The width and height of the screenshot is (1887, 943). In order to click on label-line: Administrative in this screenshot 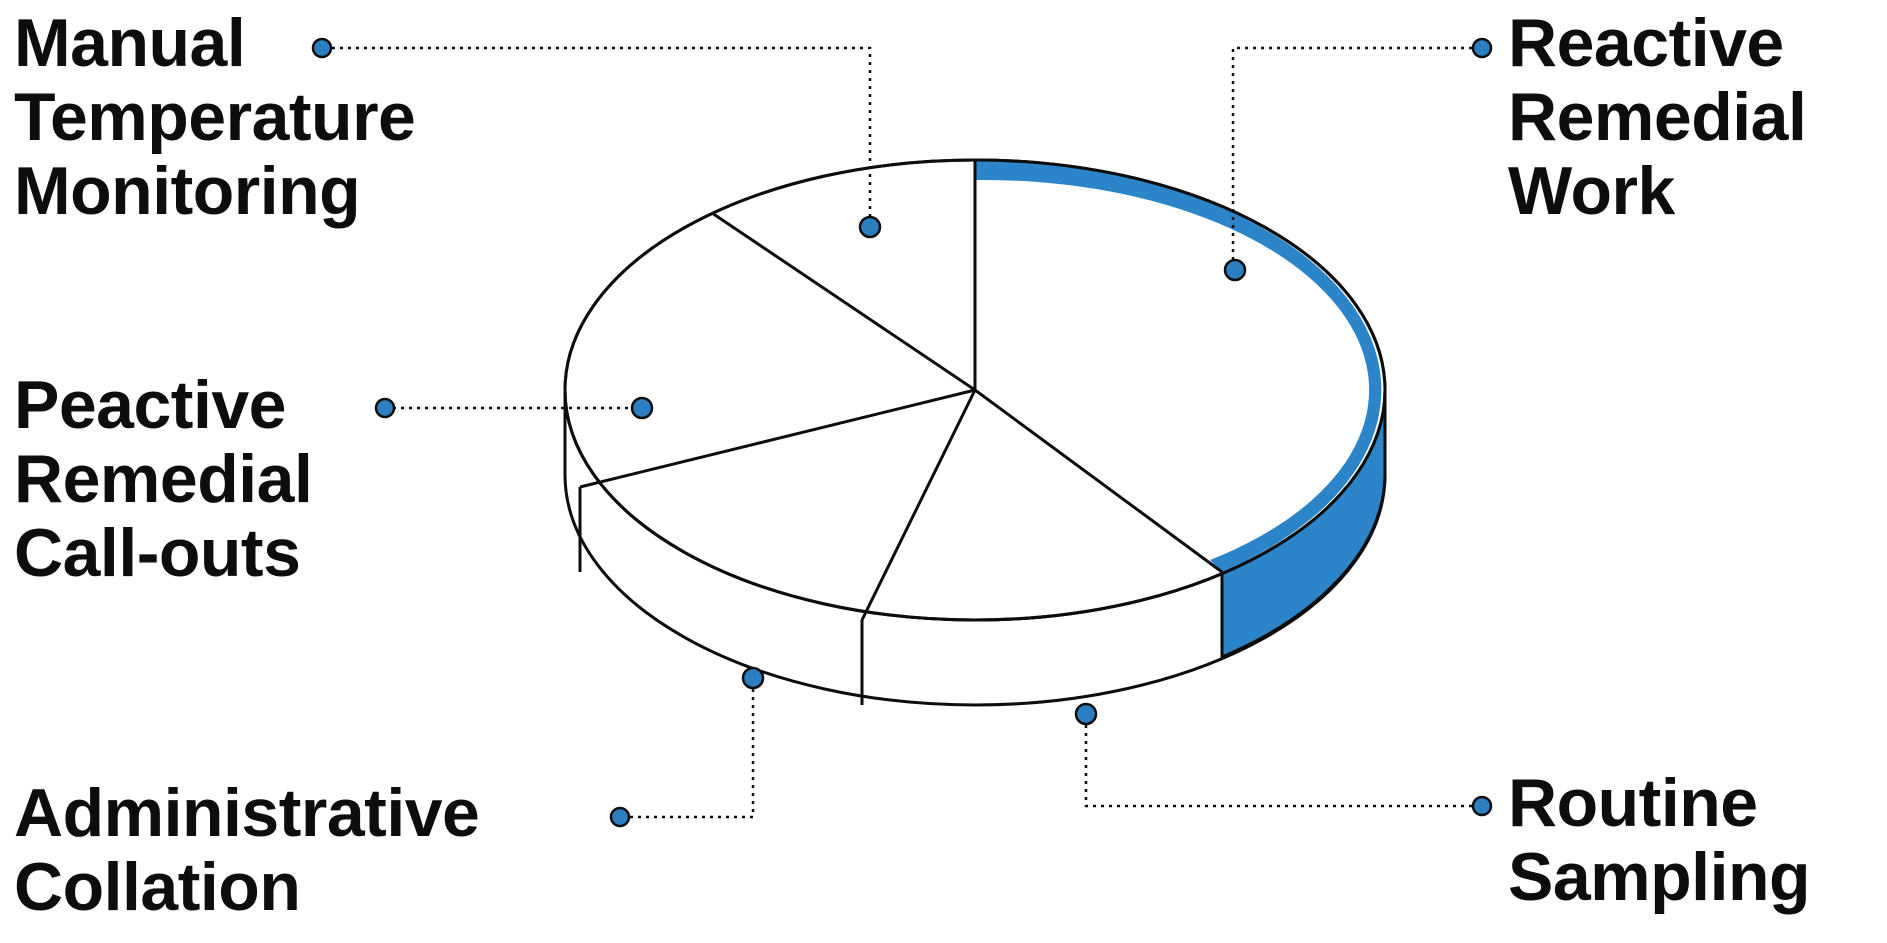, I will do `click(247, 813)`.